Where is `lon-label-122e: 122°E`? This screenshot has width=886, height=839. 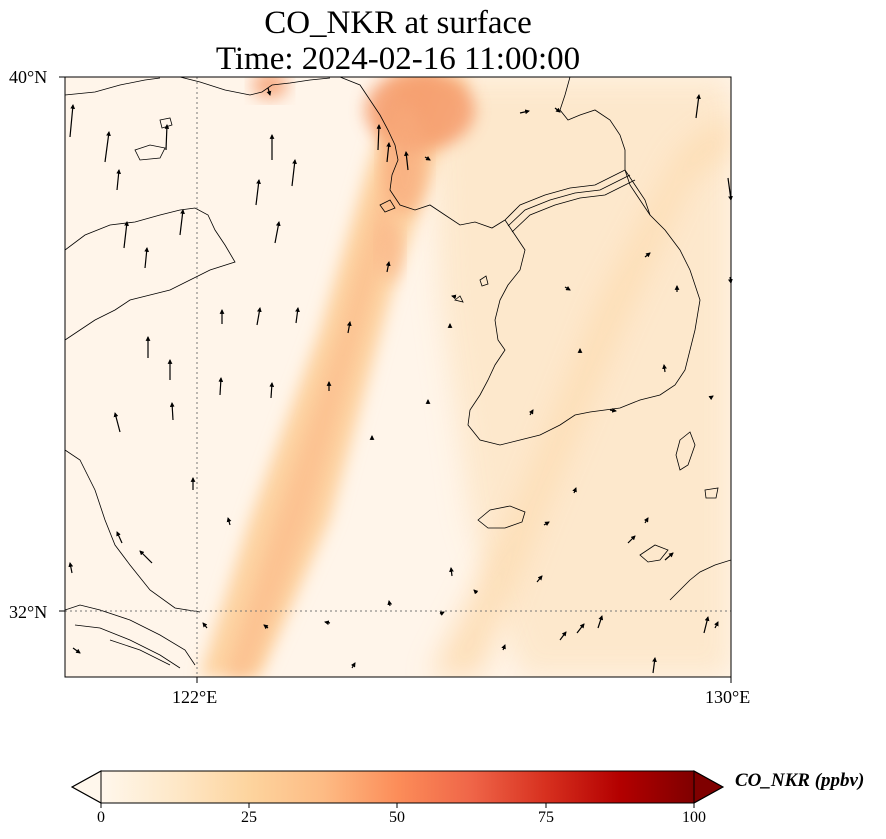 lon-label-122e: 122°E is located at coordinates (195, 697).